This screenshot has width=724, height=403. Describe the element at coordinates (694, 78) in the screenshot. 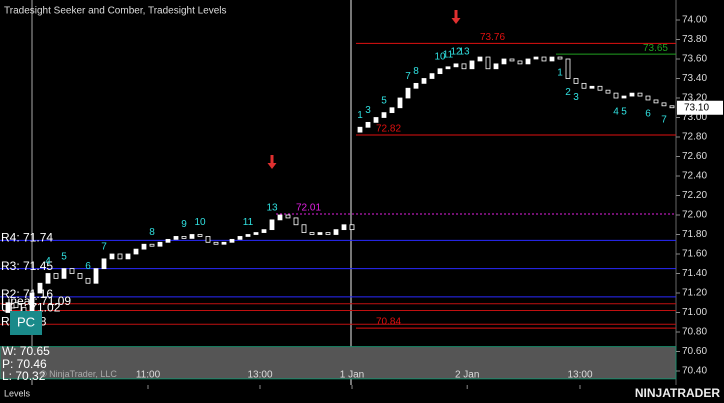

I see `y-tick-label: 73.40` at that location.